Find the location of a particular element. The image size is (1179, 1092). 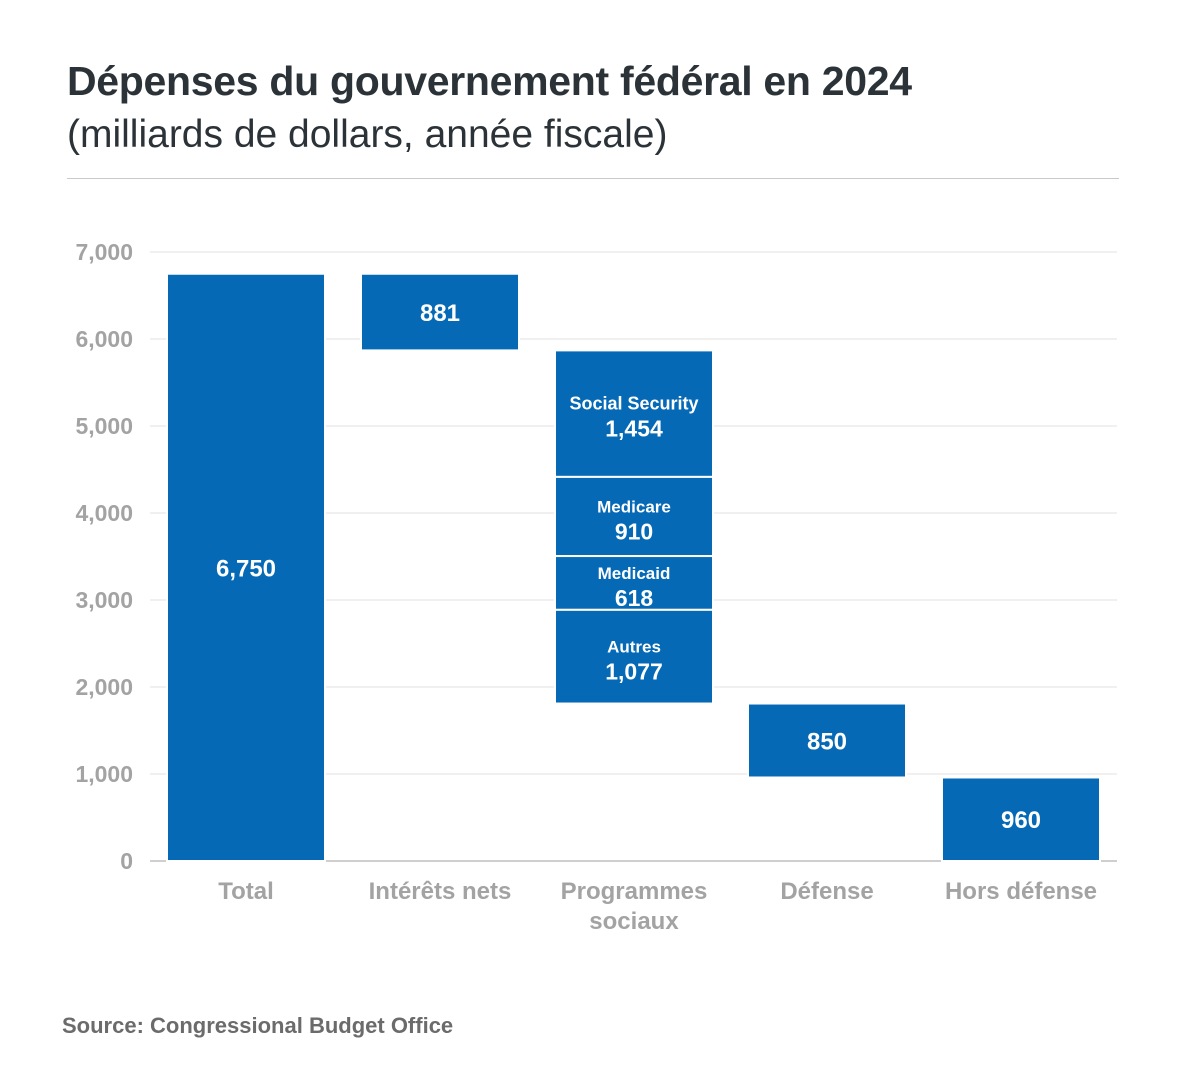

bar-data-label: 960 is located at coordinates (1021, 820).